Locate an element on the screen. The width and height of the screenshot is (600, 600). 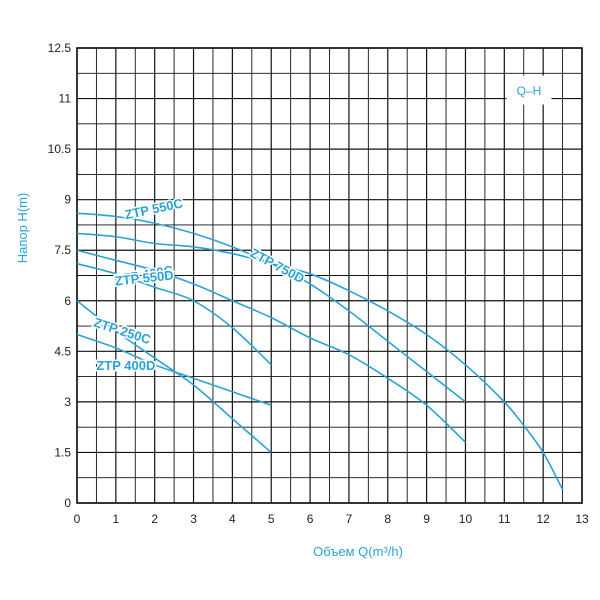
legend-label: Q–H is located at coordinates (529, 91).